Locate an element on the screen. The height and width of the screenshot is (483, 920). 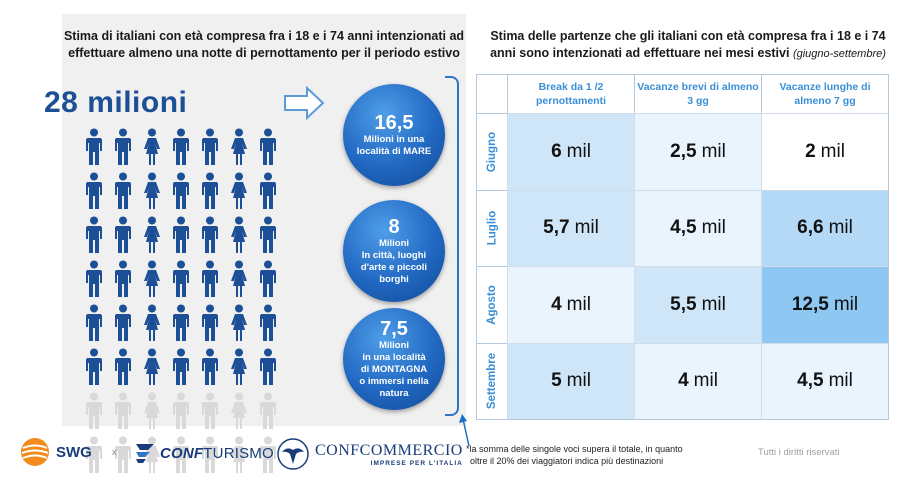
table-cell: 5 mil is located at coordinates (570, 380).